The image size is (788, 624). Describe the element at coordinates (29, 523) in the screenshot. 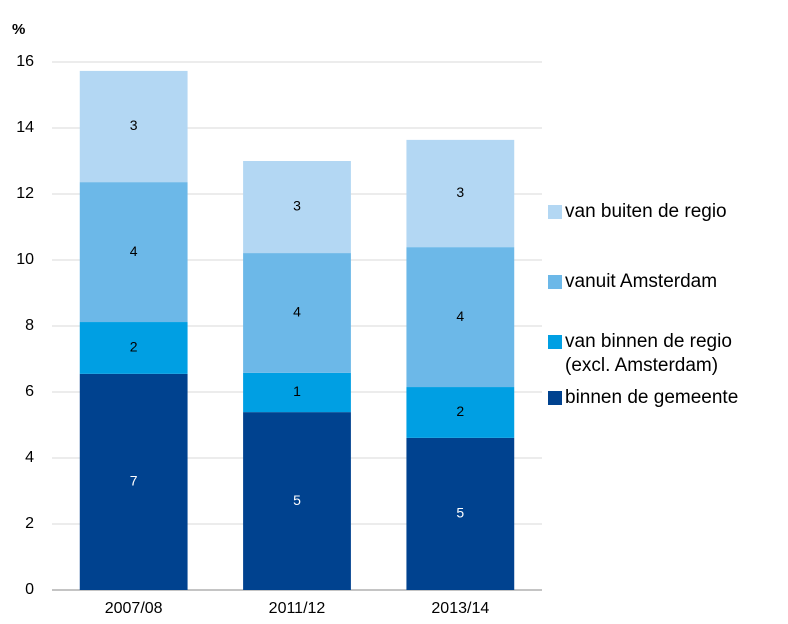

I see `y-tick-label: 2` at that location.